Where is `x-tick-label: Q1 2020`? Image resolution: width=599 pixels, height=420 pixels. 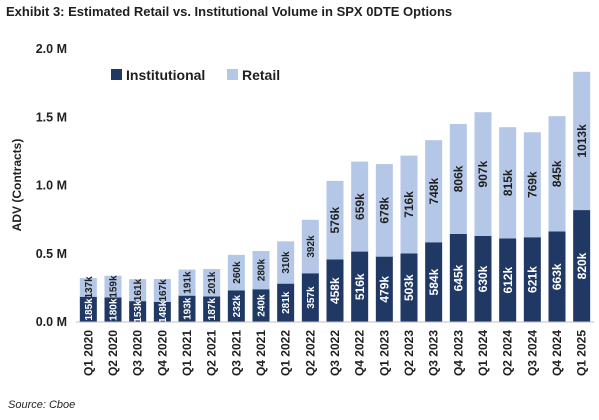
x-tick-label: Q1 2020 is located at coordinates (88, 353).